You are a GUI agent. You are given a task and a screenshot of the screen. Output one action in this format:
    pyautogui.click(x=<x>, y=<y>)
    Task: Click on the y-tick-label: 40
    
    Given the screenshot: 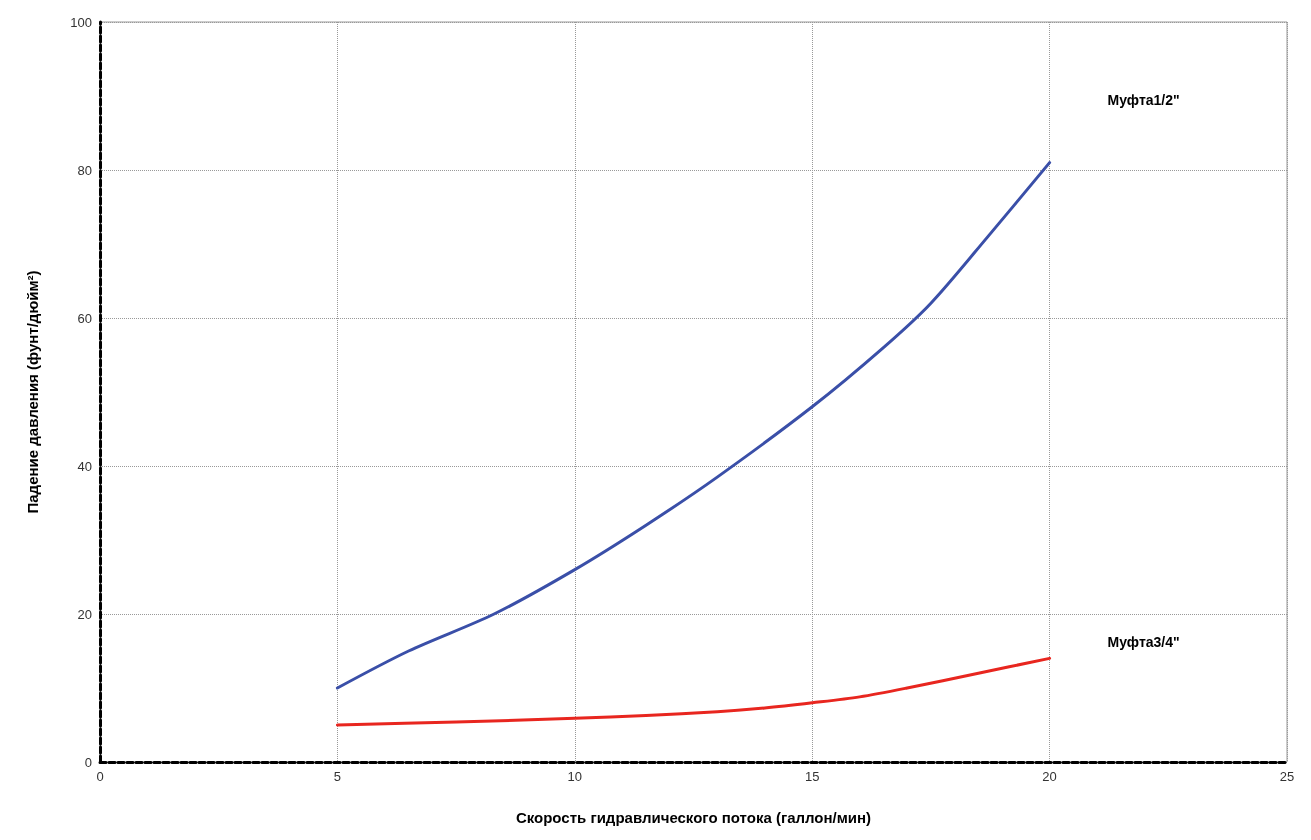 What is the action you would take?
    pyautogui.click(x=84, y=466)
    